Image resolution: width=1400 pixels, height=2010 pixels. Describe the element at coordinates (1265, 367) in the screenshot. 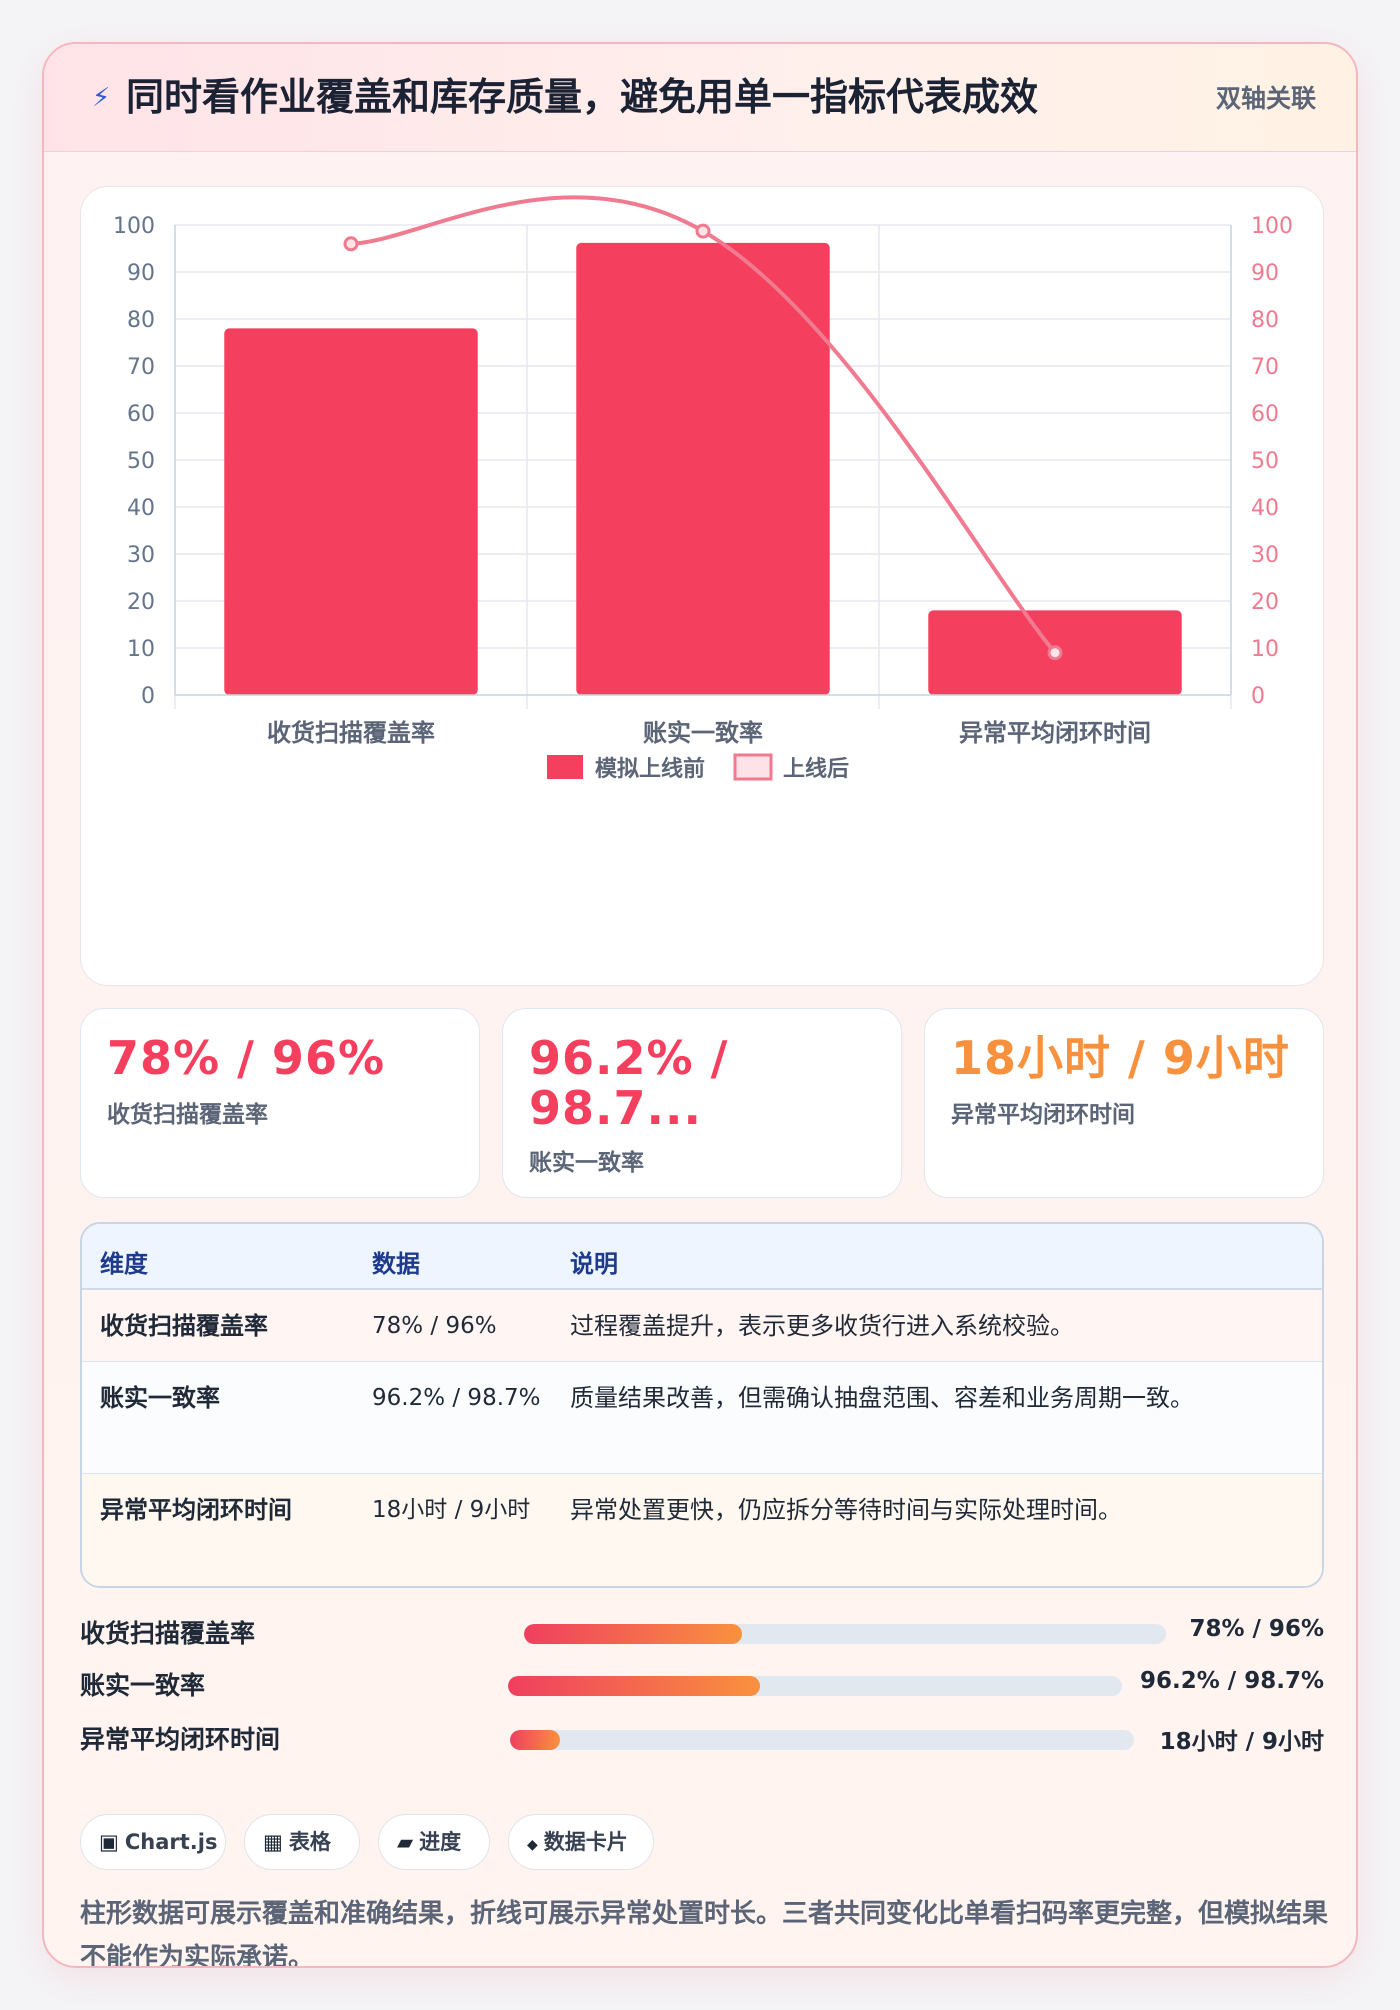

I see `y-right-tick-label: 70` at that location.